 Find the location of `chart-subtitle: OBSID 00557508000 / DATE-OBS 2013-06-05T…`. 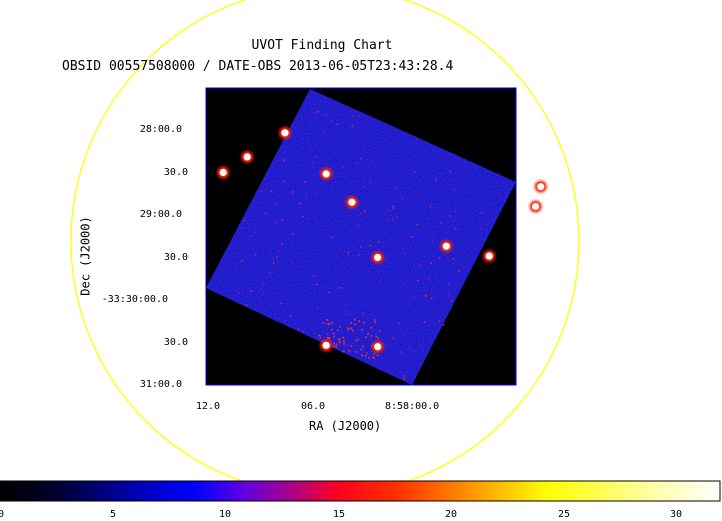

chart-subtitle: OBSID 00557508000 / DATE-OBS 2013-06-05T… is located at coordinates (258, 66).